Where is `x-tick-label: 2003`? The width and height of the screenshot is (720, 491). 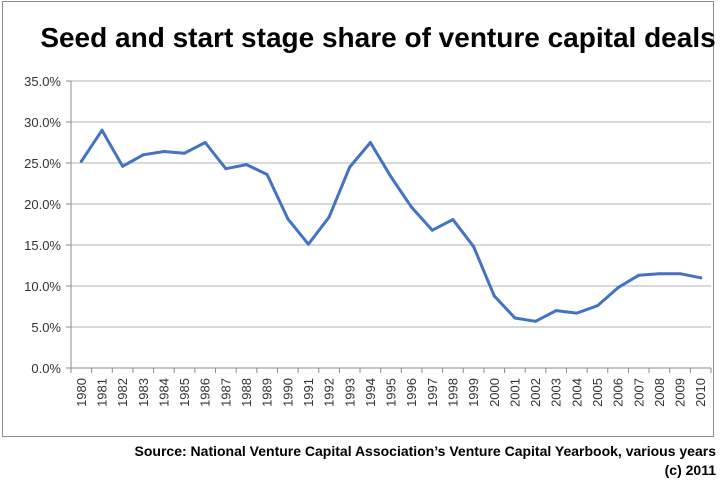 x-tick-label: 2003 is located at coordinates (556, 392).